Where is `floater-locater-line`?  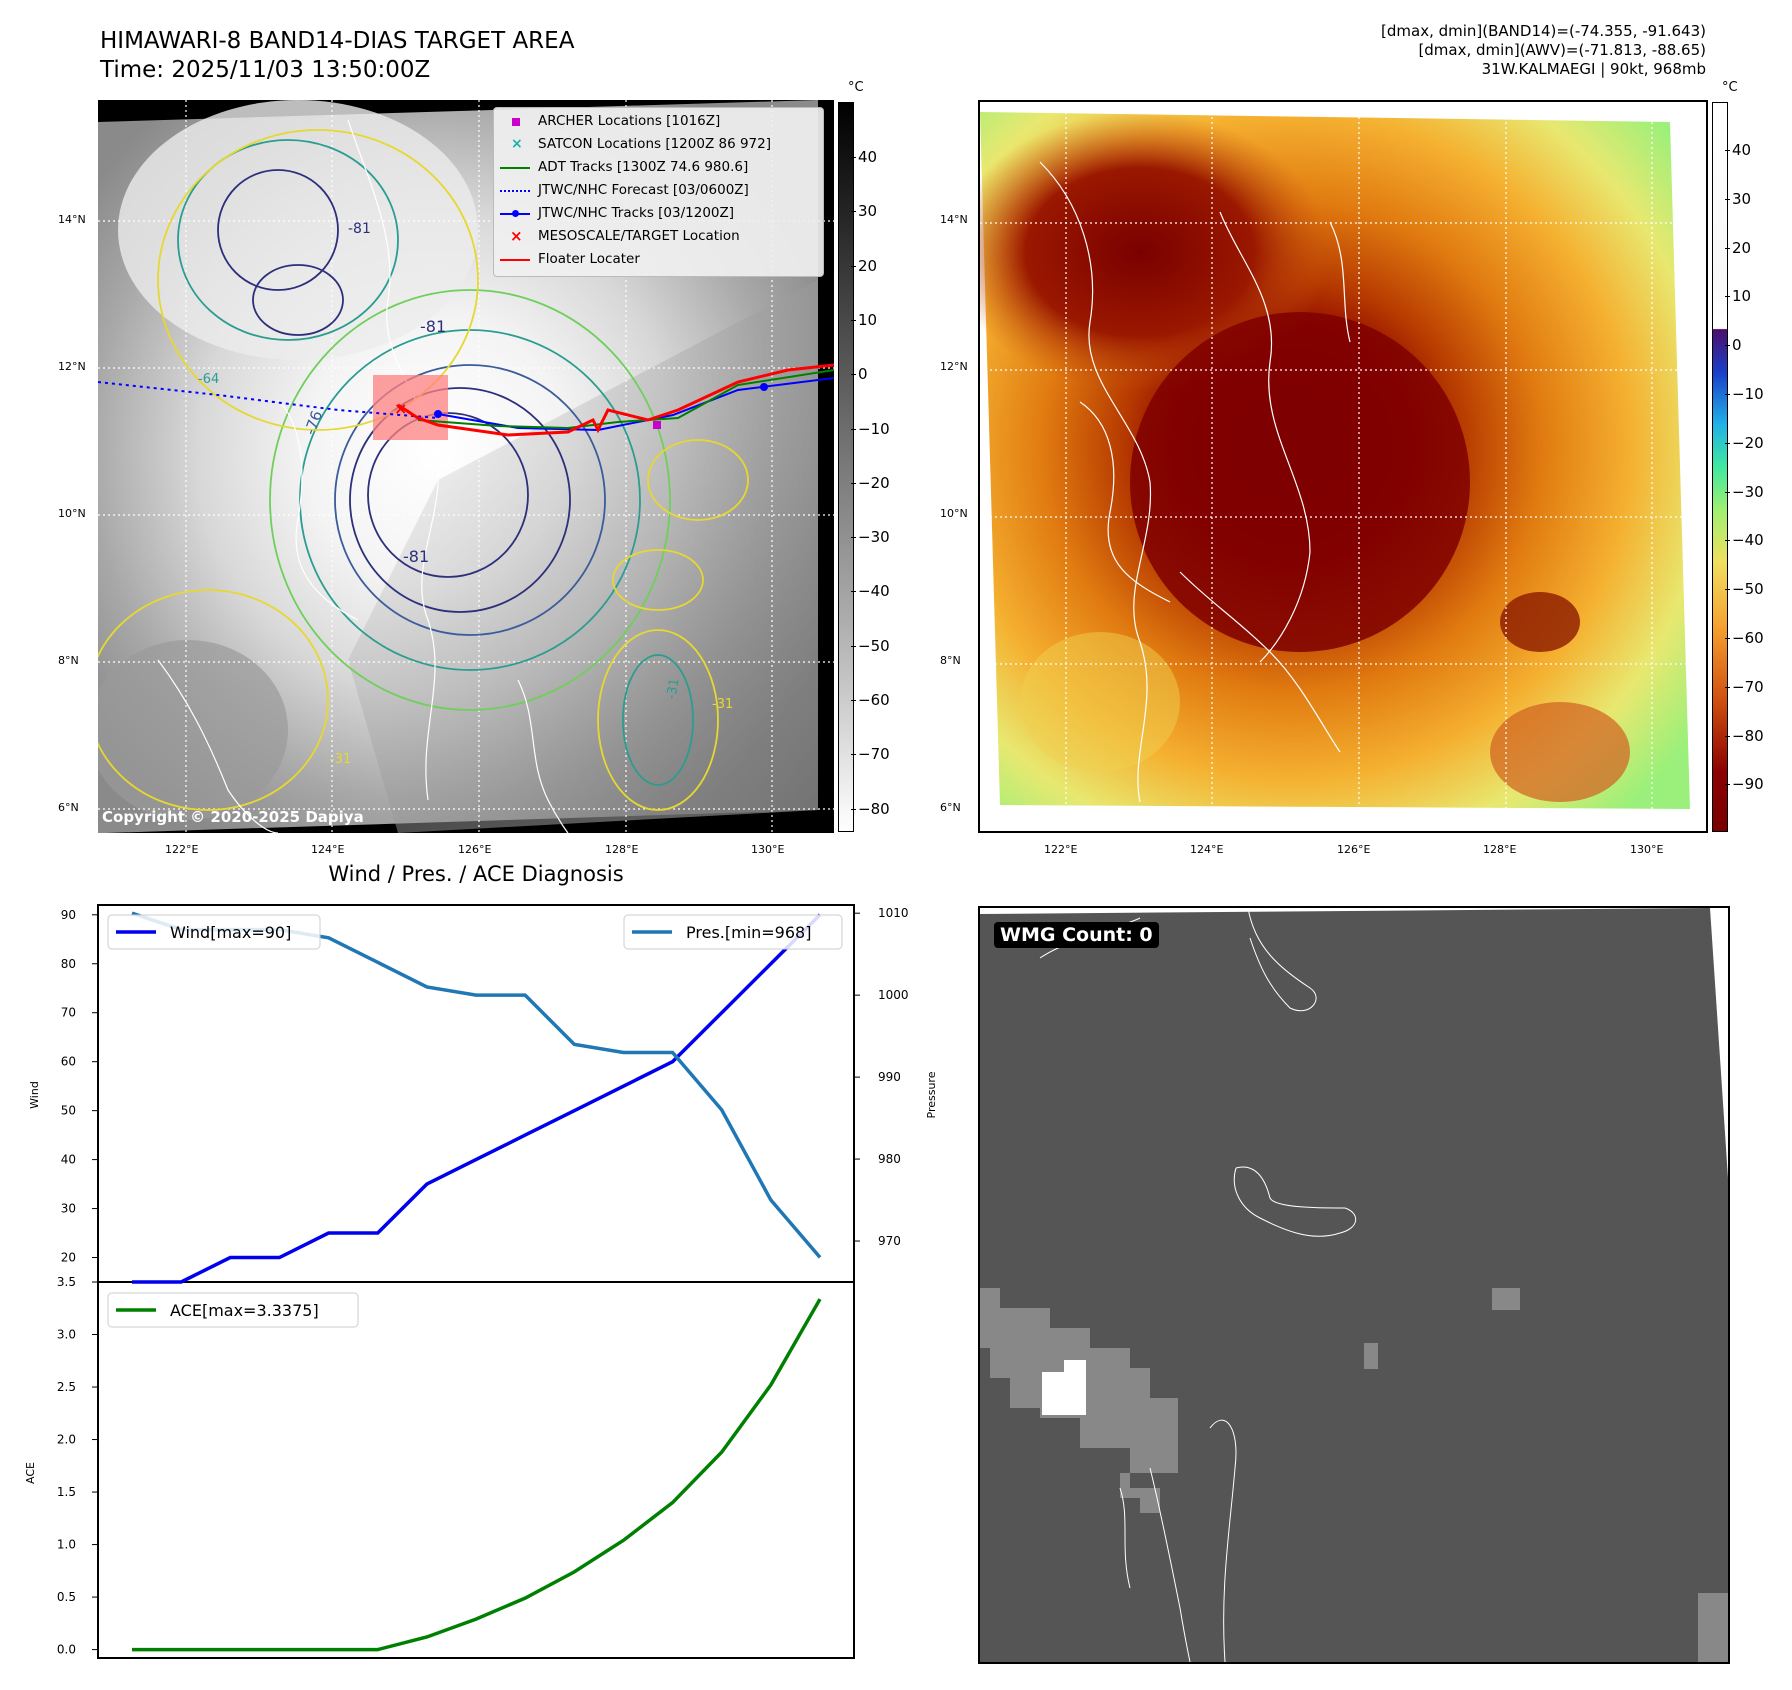 floater-locater-line is located at coordinates (616, 400).